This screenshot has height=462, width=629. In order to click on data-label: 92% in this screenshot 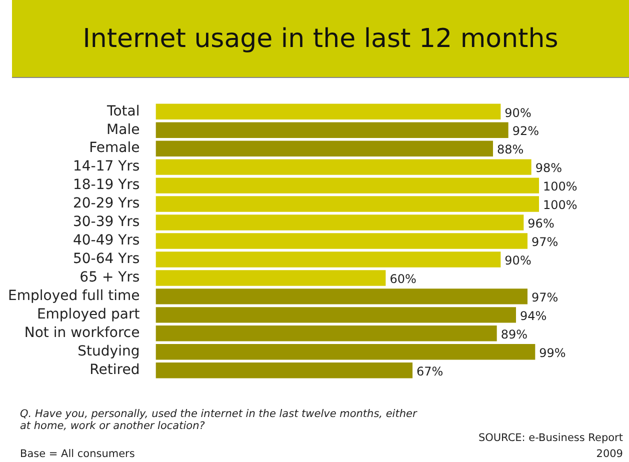, I will do `click(526, 131)`.